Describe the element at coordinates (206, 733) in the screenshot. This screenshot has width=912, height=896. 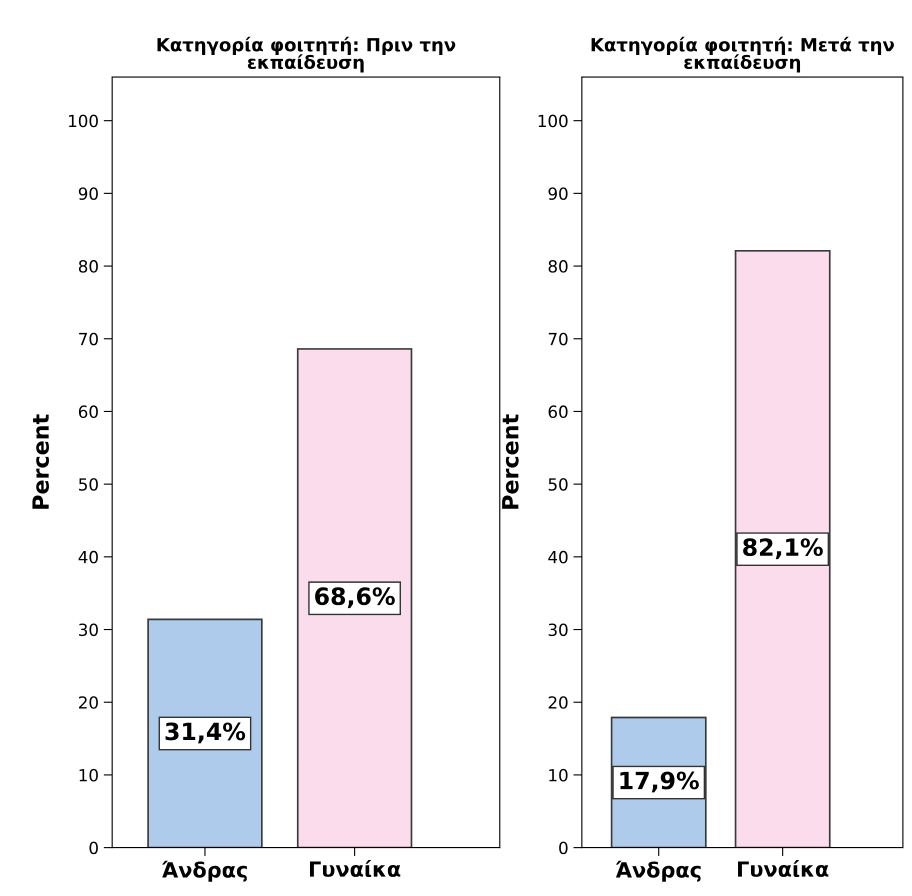
I see `data-label: 31,4%` at that location.